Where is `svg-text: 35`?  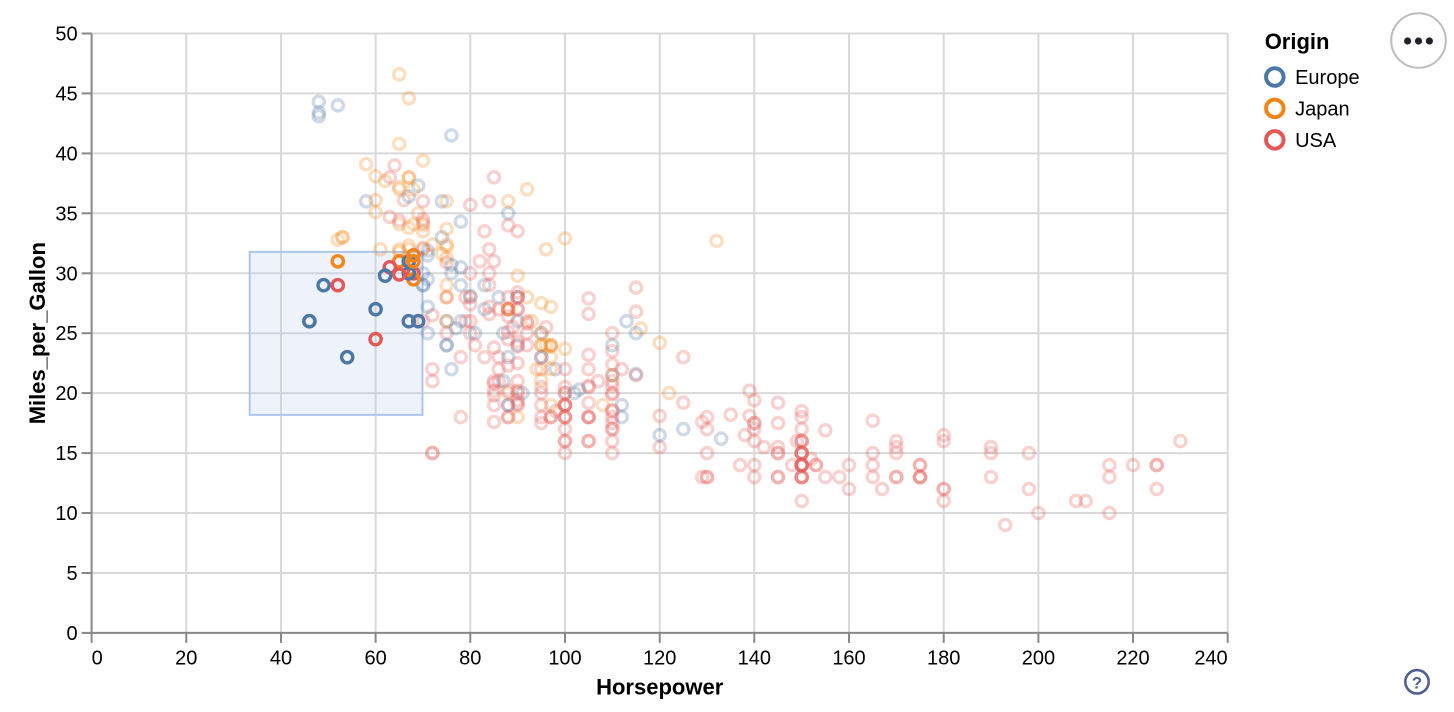
svg-text: 35 is located at coordinates (66, 214).